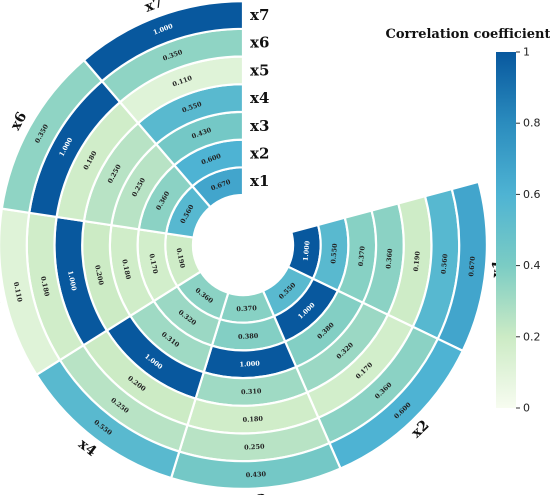  I want to click on cell-value-label: 0.310, so click(251, 391).